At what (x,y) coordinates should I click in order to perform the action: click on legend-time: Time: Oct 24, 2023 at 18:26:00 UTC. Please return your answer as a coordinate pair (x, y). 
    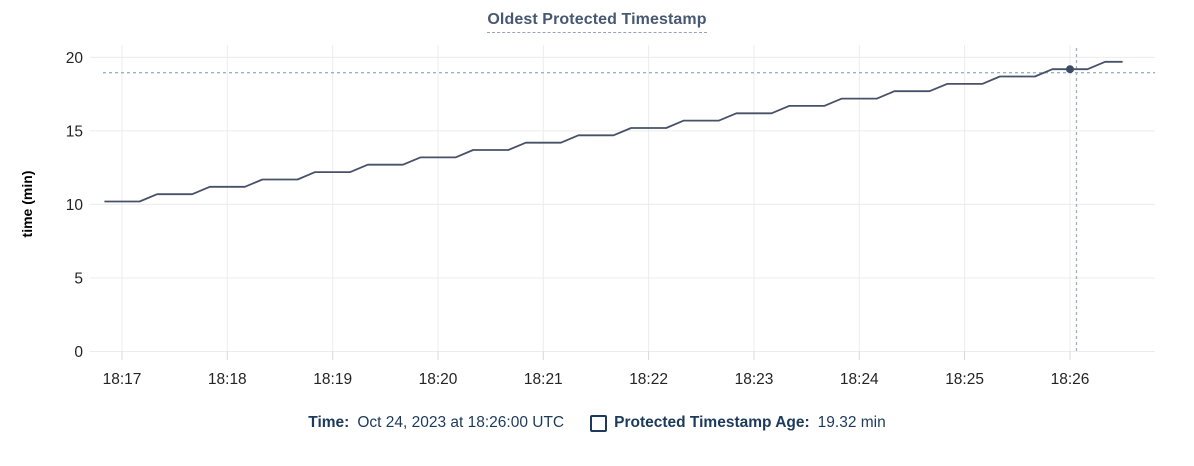
    Looking at the image, I should click on (436, 423).